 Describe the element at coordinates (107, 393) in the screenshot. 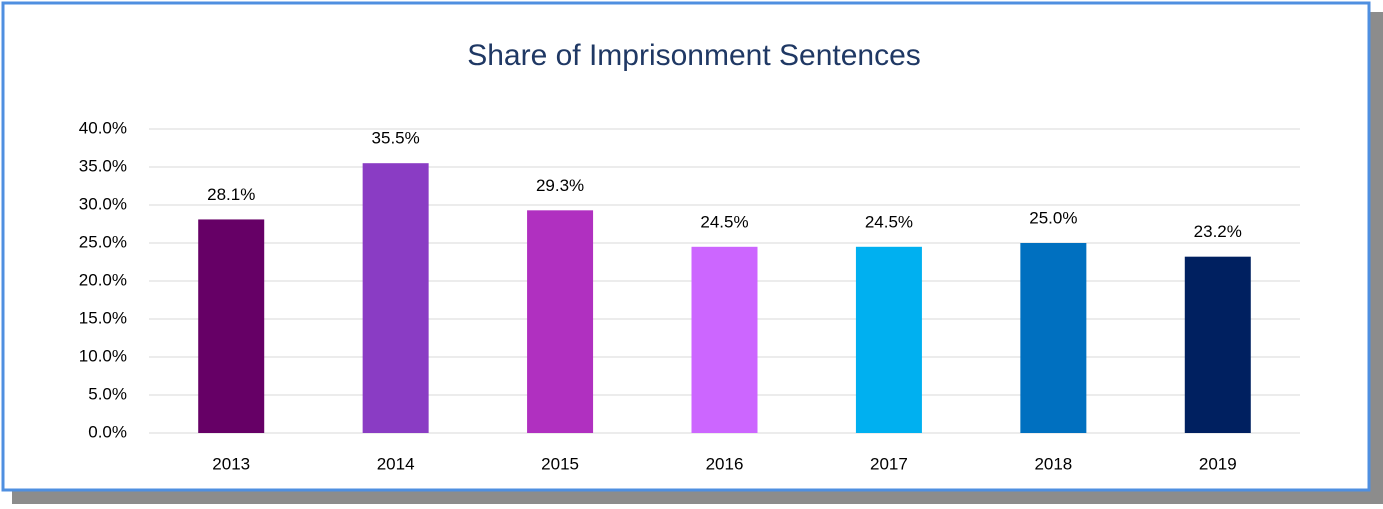

I see `y-tick-label: 5.0%` at that location.